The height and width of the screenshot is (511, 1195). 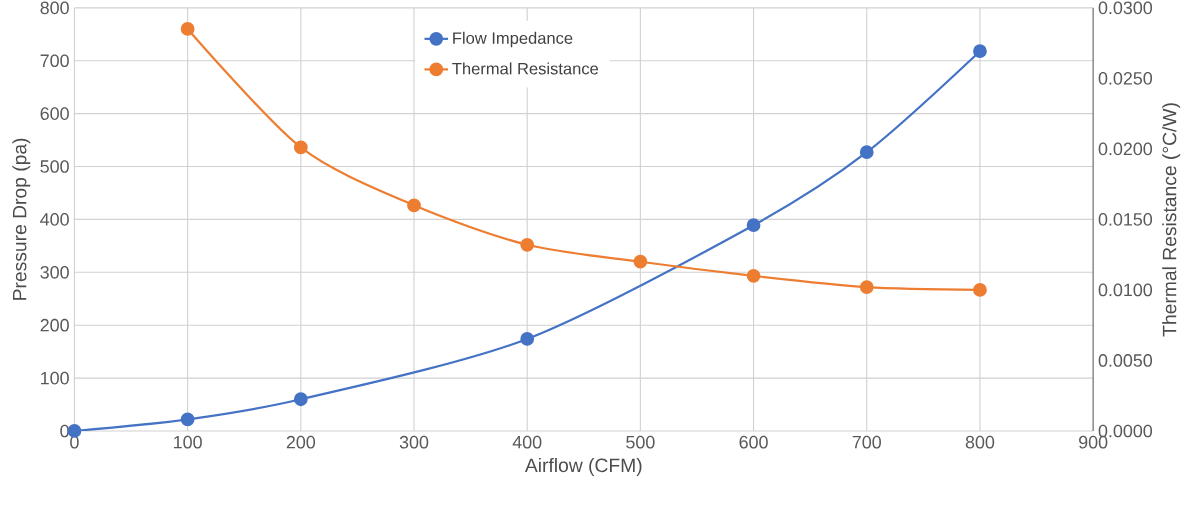 What do you see at coordinates (1125, 149) in the screenshot?
I see `y2-tick-label: 0.0200` at bounding box center [1125, 149].